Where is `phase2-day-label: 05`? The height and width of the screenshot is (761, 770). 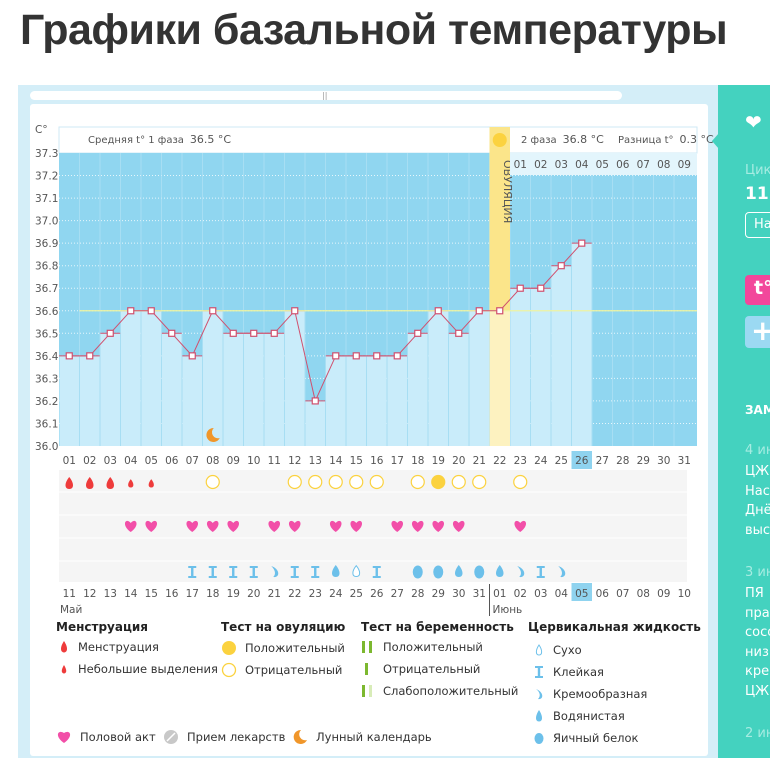 phase2-day-label: 05 is located at coordinates (602, 165).